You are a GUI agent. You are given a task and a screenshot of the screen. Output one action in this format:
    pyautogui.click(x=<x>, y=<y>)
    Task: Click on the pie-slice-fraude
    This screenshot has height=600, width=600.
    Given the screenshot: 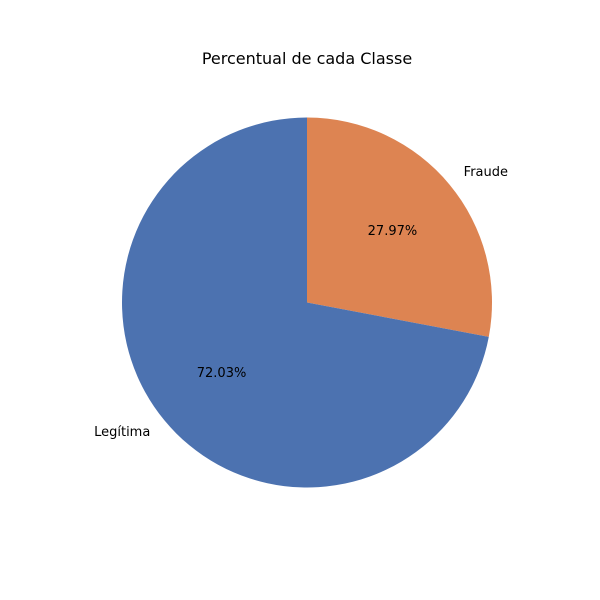 What is the action you would take?
    pyautogui.click(x=399, y=227)
    